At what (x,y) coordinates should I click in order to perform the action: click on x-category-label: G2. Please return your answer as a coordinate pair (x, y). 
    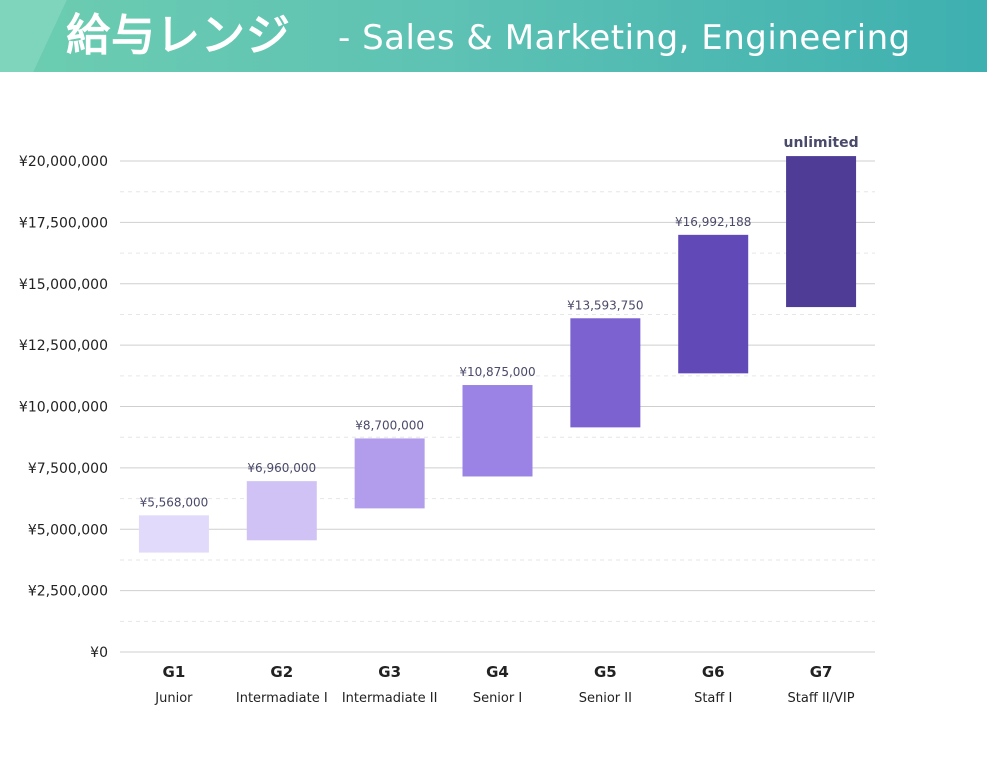
    Looking at the image, I should click on (281, 672).